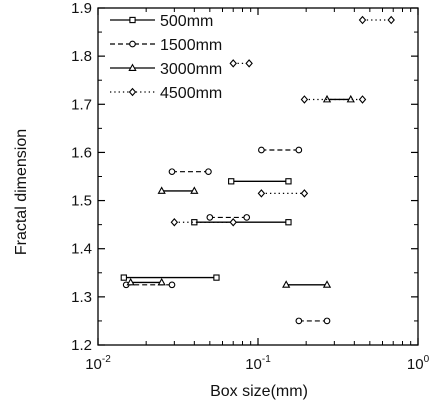  I want to click on y-tick-label: 1.4, so click(81, 249).